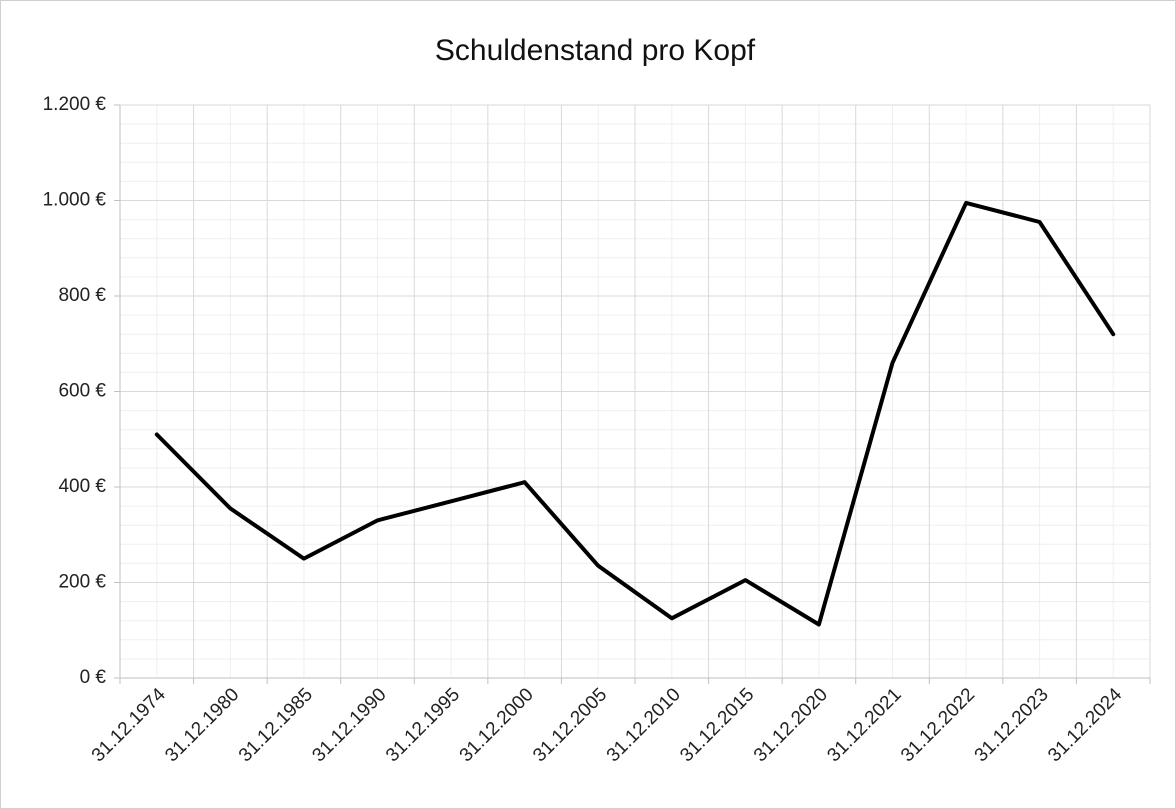 This screenshot has height=809, width=1176. Describe the element at coordinates (82, 295) in the screenshot. I see `y-tick-label: 800 €` at that location.